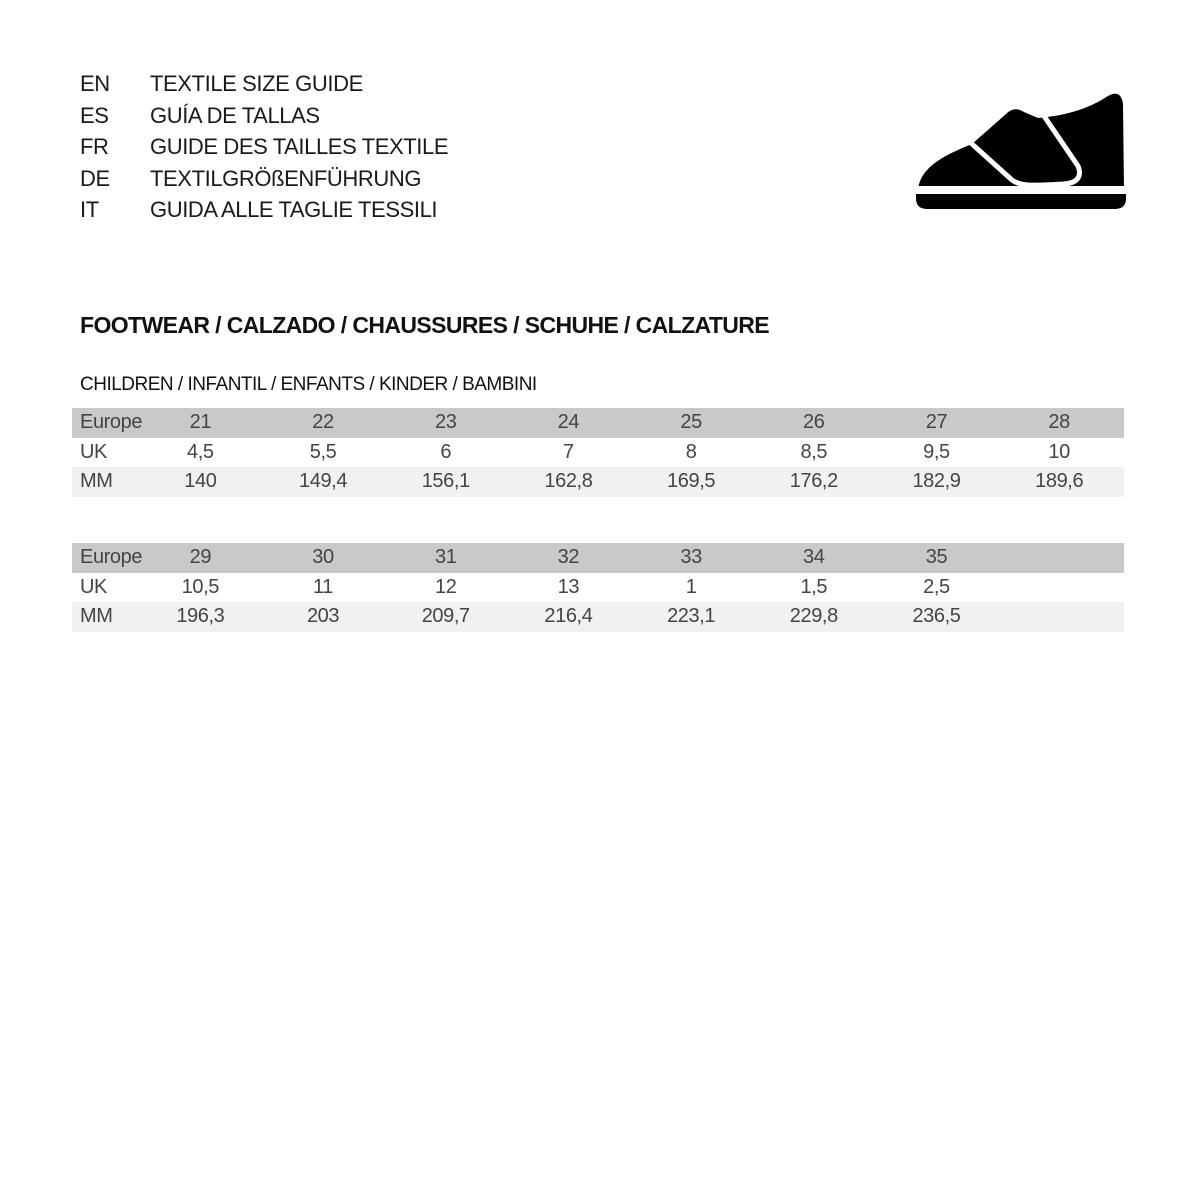 The height and width of the screenshot is (1200, 1200). What do you see at coordinates (323, 481) in the screenshot?
I see `table-cell: 149,4` at bounding box center [323, 481].